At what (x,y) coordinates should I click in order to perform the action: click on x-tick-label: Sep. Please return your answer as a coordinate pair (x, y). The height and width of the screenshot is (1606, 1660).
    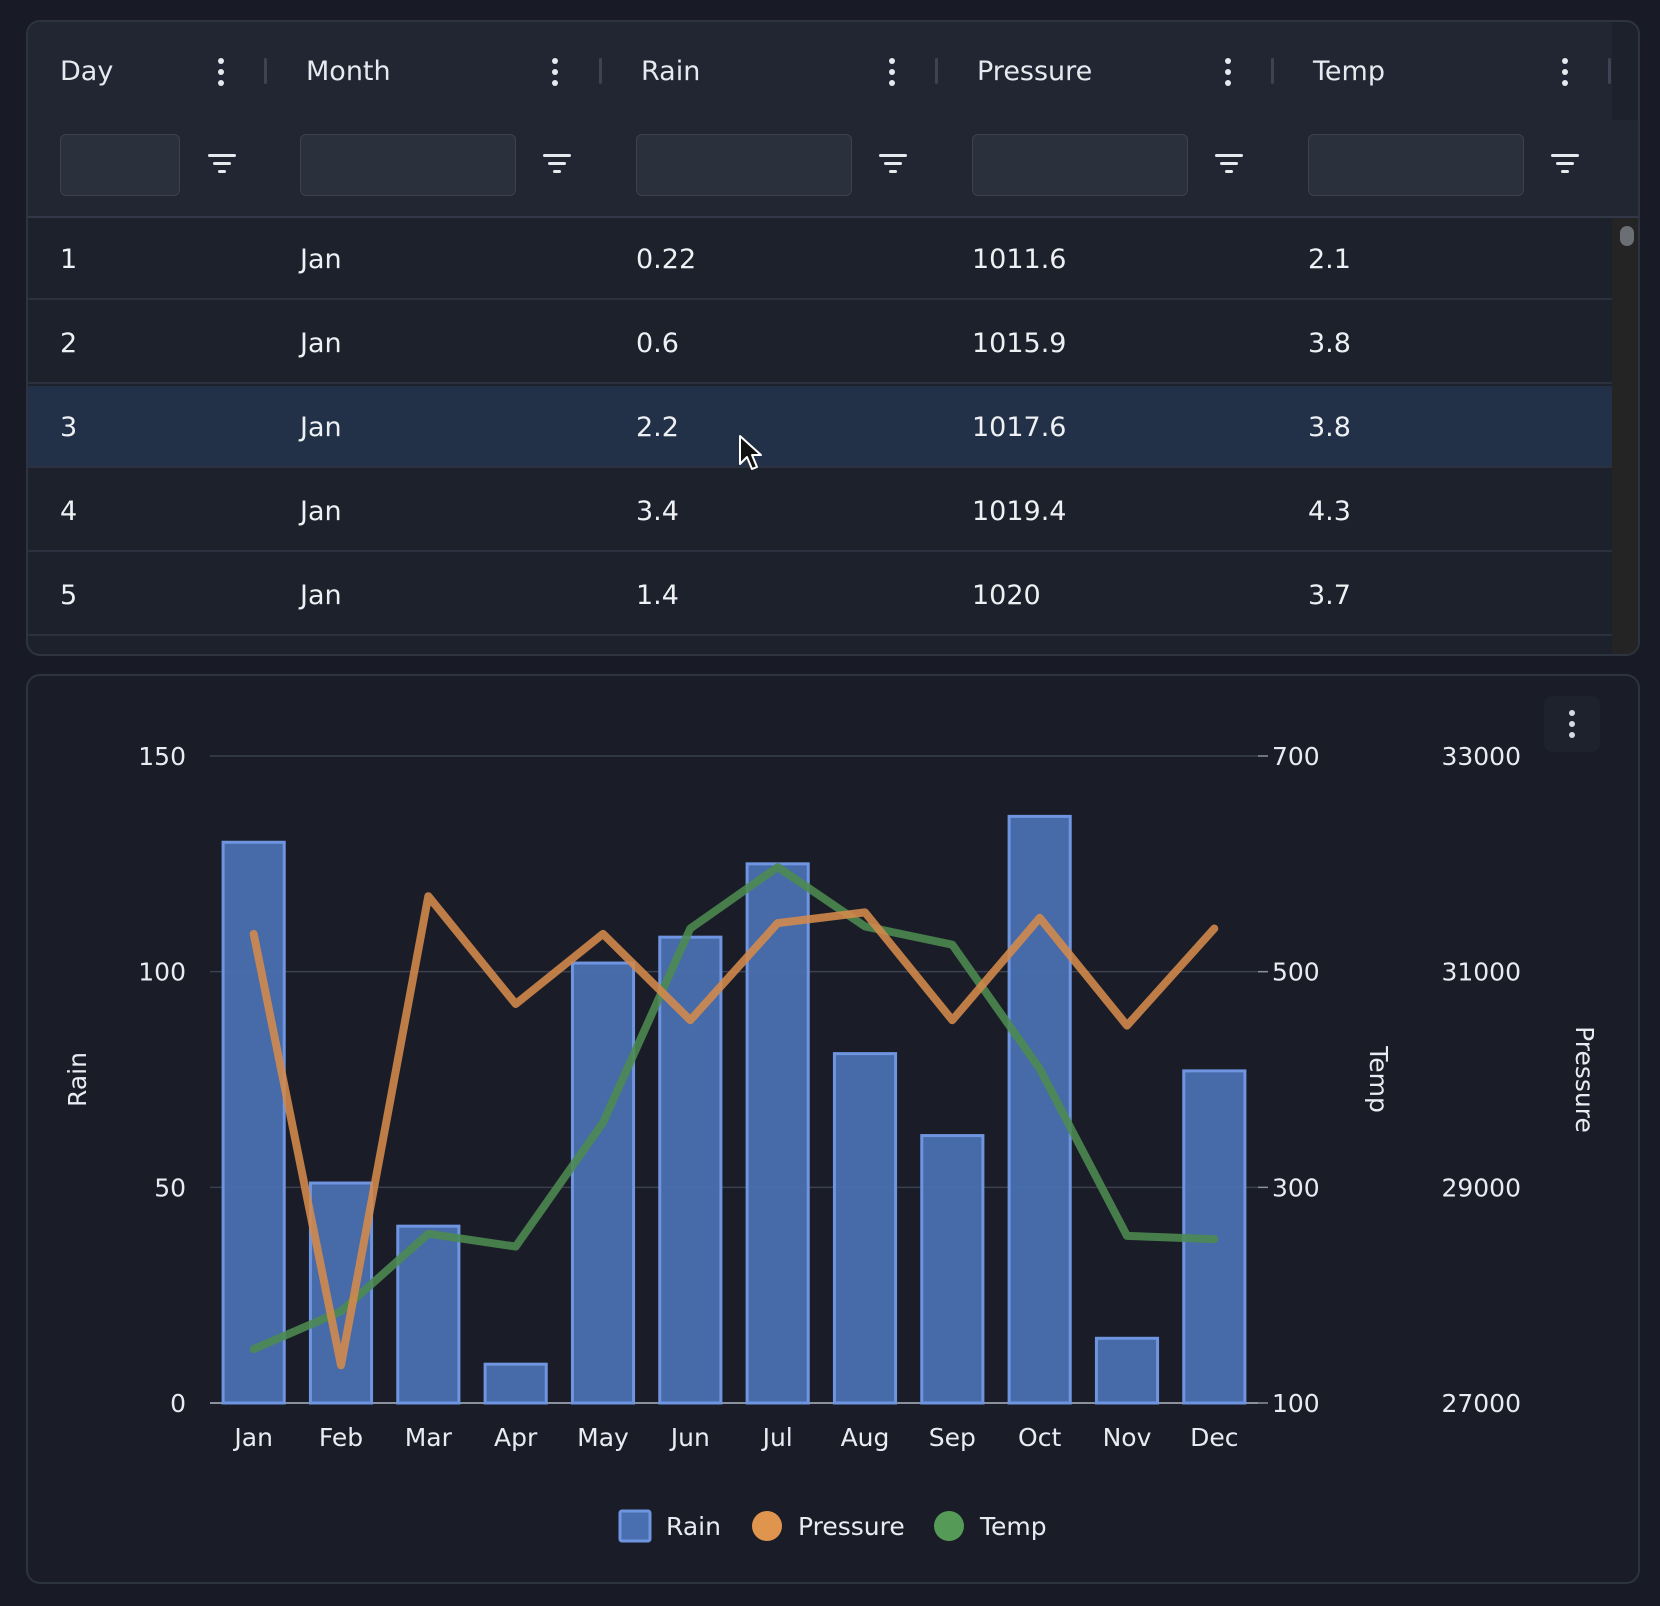
    Looking at the image, I should click on (952, 1437).